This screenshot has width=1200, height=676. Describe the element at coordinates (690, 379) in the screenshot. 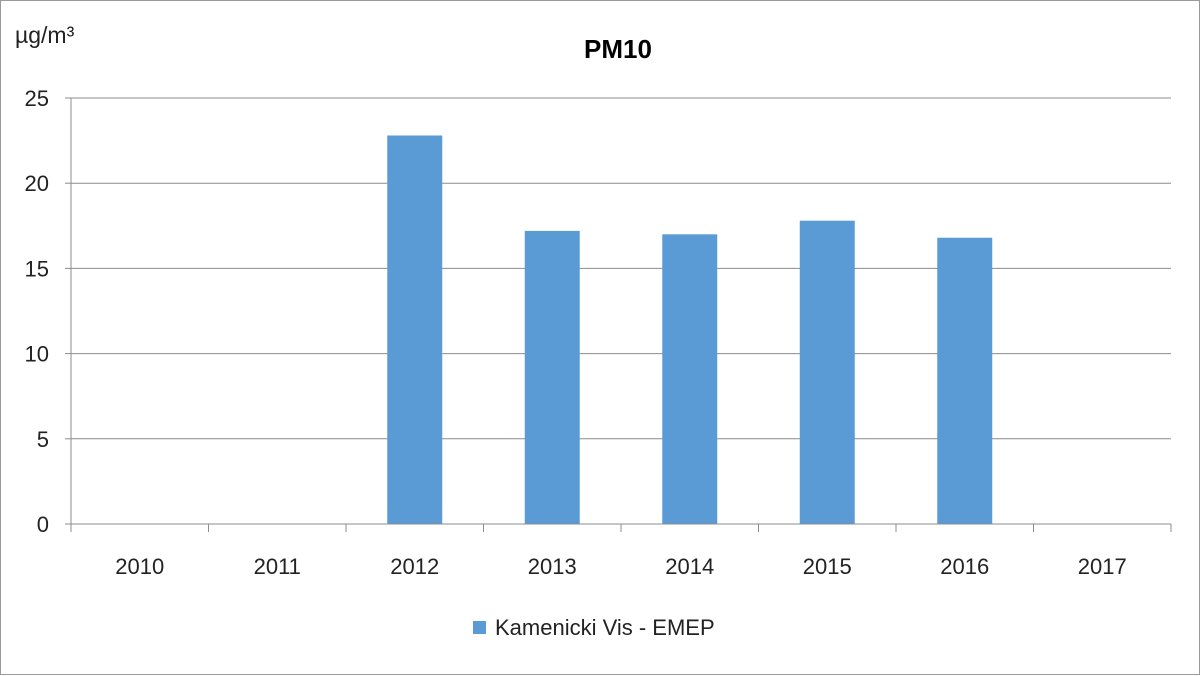

I see `bar-2014` at that location.